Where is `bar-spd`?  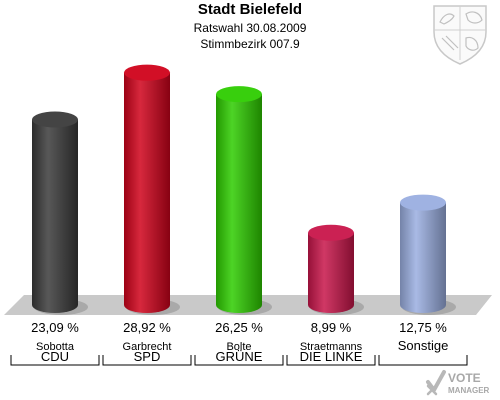
bar-spd is located at coordinates (147, 193).